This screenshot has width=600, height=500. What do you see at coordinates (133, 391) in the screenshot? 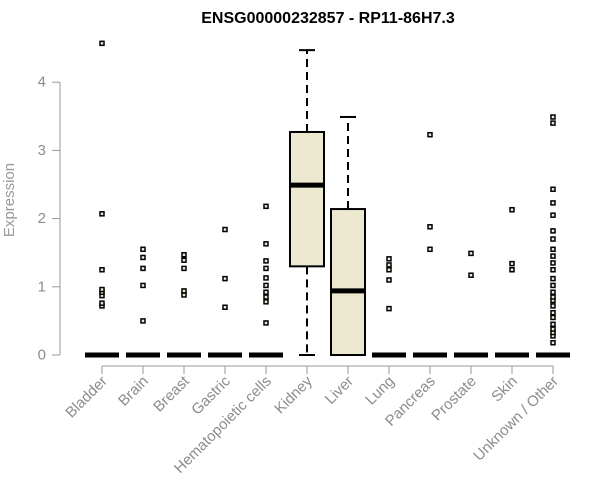
I see `category-label: Brain` at bounding box center [133, 391].